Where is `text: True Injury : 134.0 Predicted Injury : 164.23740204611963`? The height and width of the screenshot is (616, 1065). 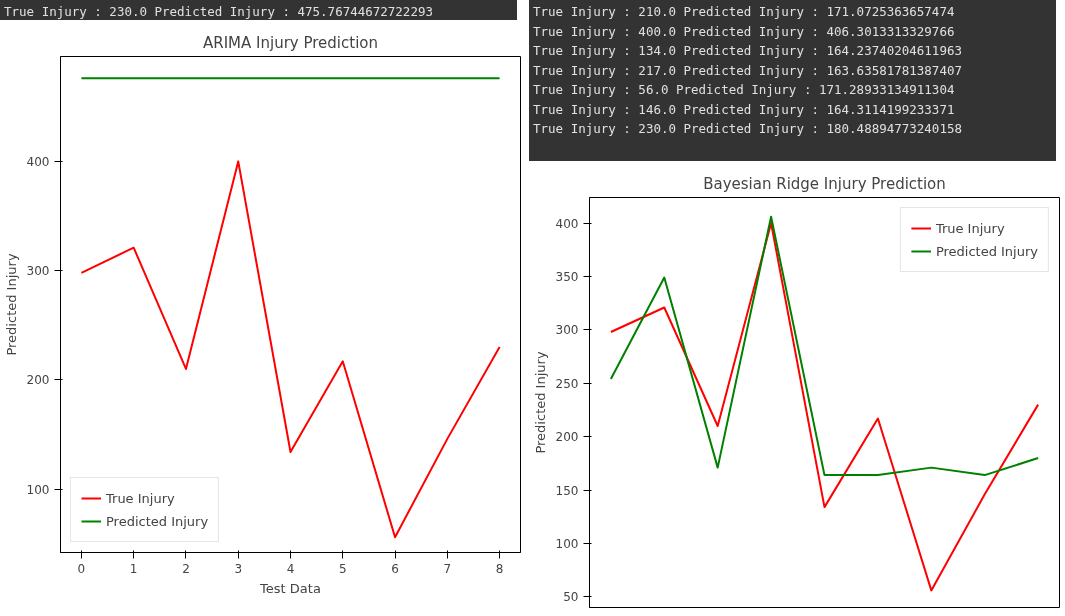
text: True Injury : 134.0 Predicted Injury : 164.23740204611963 is located at coordinates (747, 50).